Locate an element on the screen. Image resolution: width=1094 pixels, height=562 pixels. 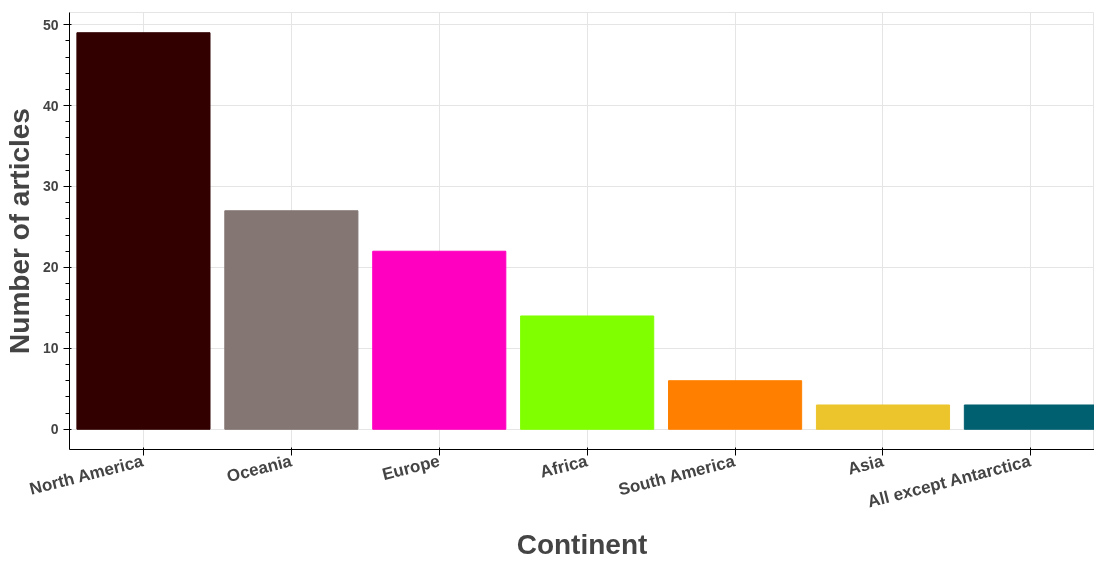
x-tick-label: South America is located at coordinates (677, 475).